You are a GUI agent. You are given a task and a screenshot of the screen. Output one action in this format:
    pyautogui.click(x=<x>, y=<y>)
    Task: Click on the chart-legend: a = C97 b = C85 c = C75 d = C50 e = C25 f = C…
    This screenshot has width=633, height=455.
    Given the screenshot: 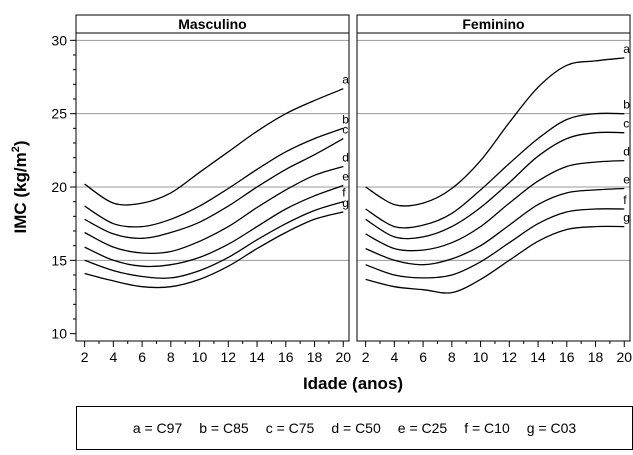 What is the action you would take?
    pyautogui.click(x=354, y=428)
    